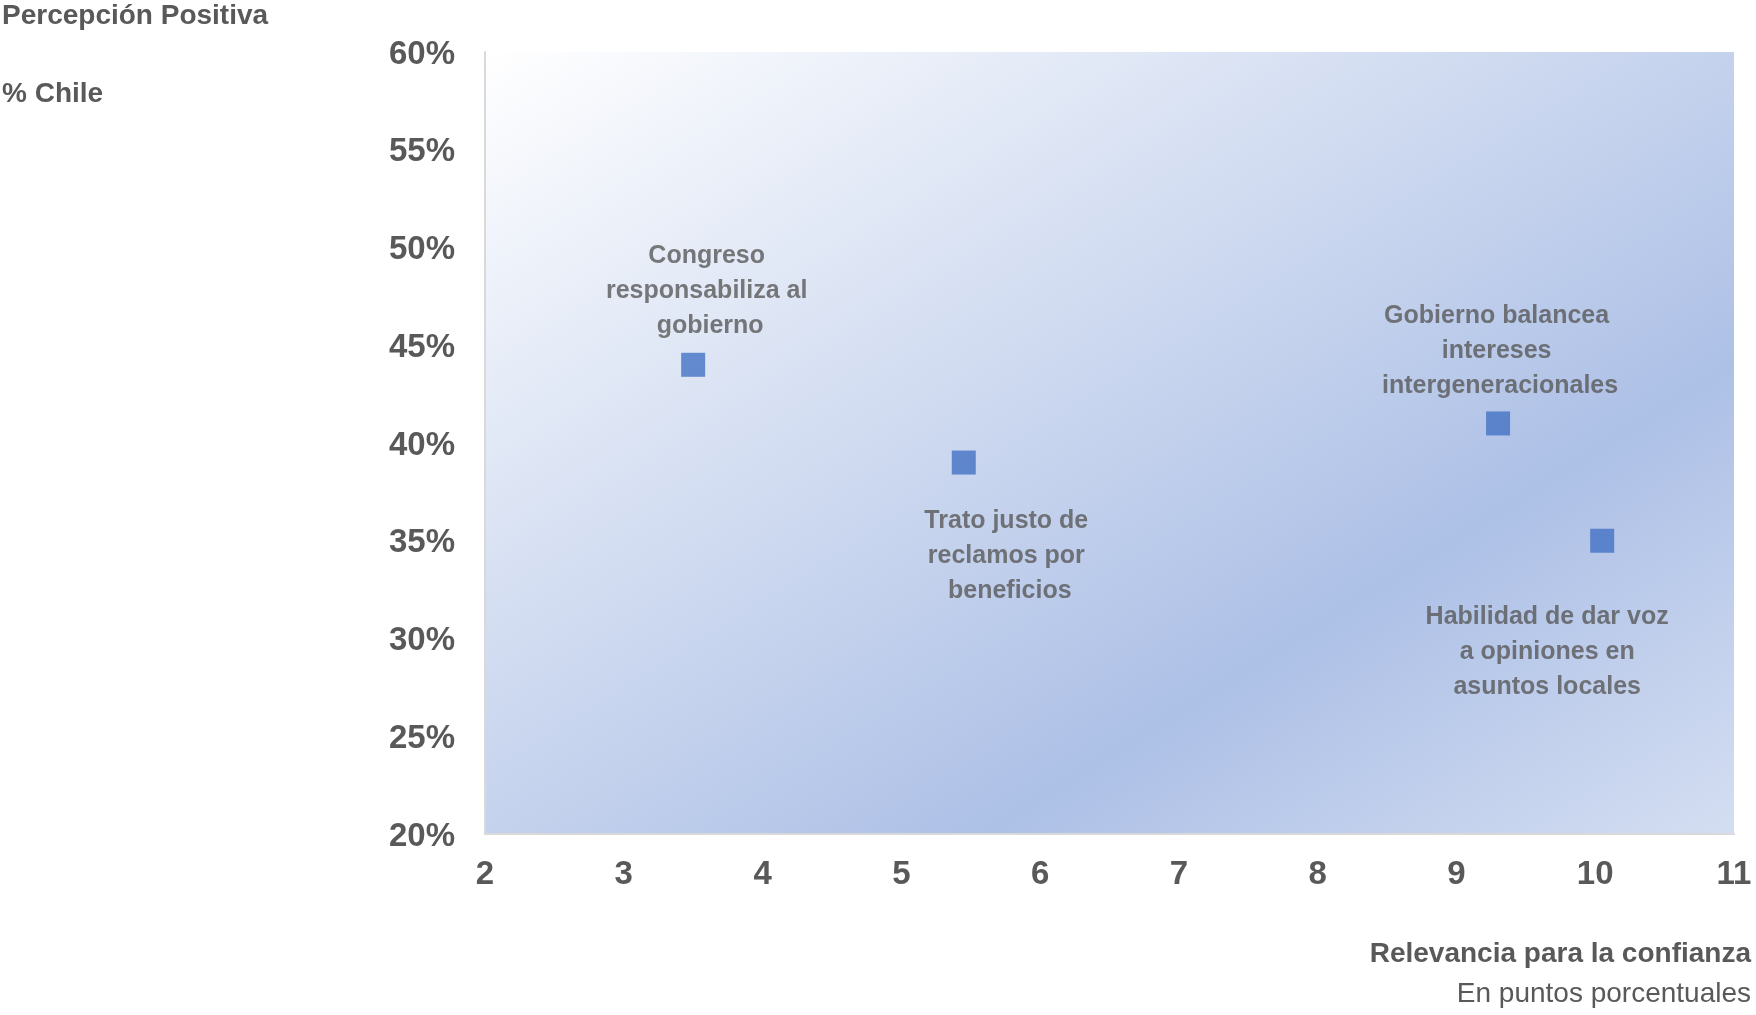 This screenshot has height=1015, width=1756. Describe the element at coordinates (1604, 992) in the screenshot. I see `text: En puntos porcentuales` at that location.